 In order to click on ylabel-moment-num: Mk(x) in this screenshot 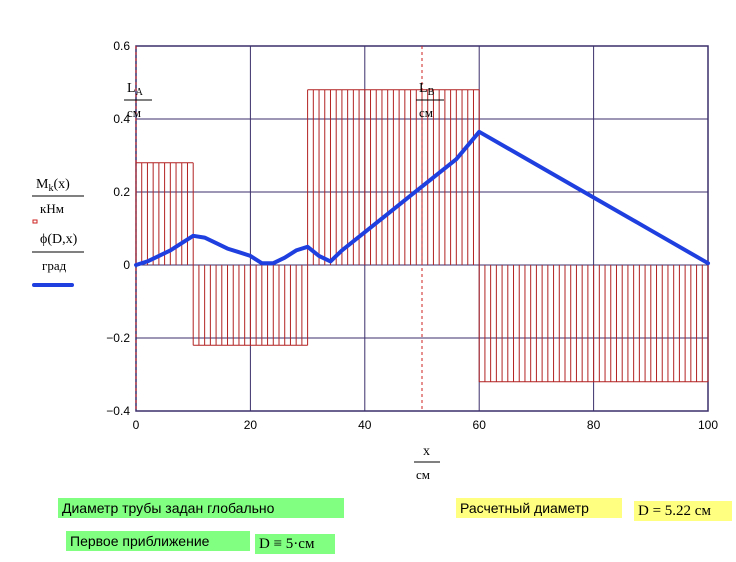, I will do `click(53, 185)`.